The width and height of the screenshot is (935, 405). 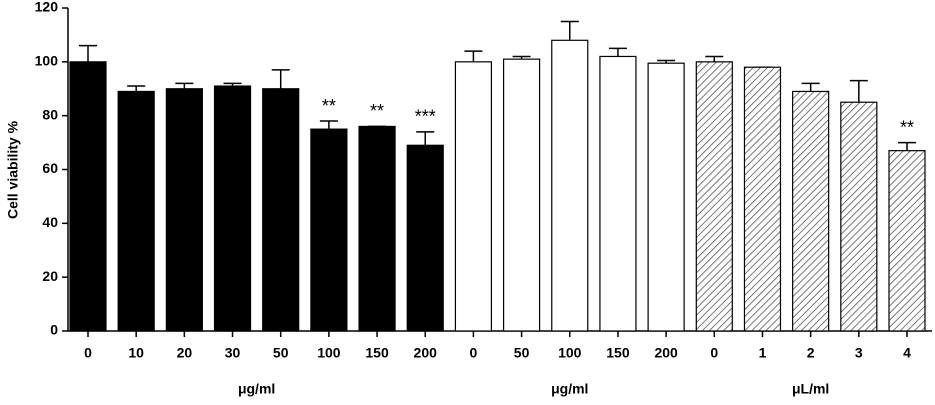 What do you see at coordinates (13, 169) in the screenshot?
I see `y-axis-label: Cell viability %` at bounding box center [13, 169].